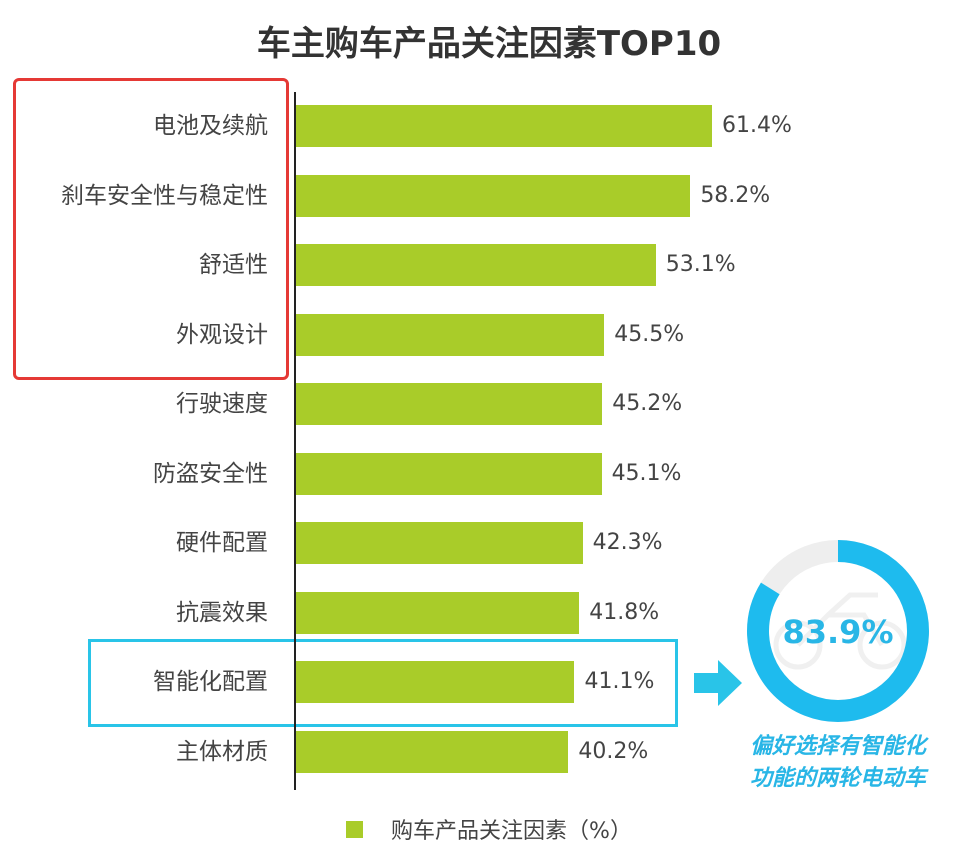 The width and height of the screenshot is (978, 856). I want to click on data-label: 42.3%, so click(627, 542).